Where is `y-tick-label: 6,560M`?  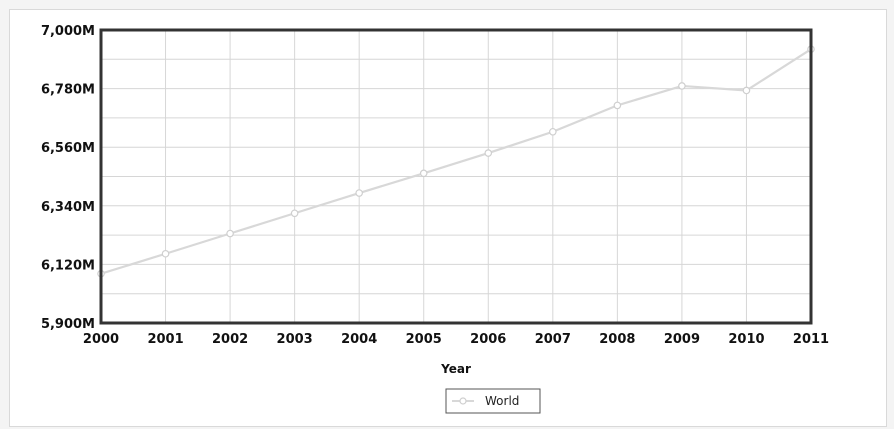 y-tick-label: 6,560M is located at coordinates (68, 148).